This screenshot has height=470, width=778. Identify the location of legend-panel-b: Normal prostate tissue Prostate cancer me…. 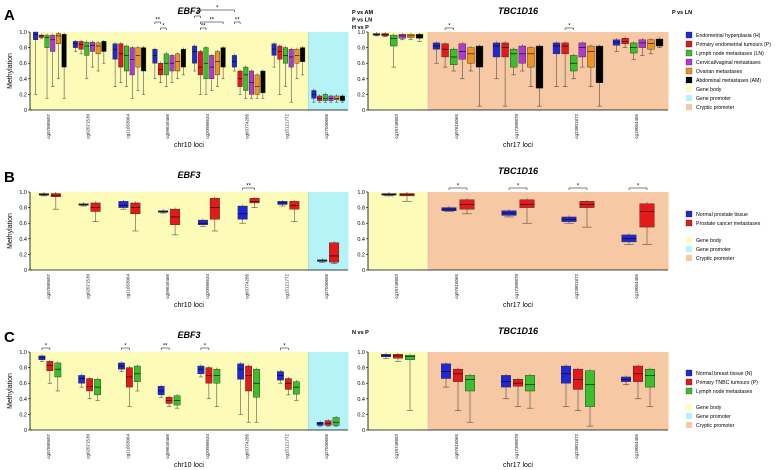
(723, 218).